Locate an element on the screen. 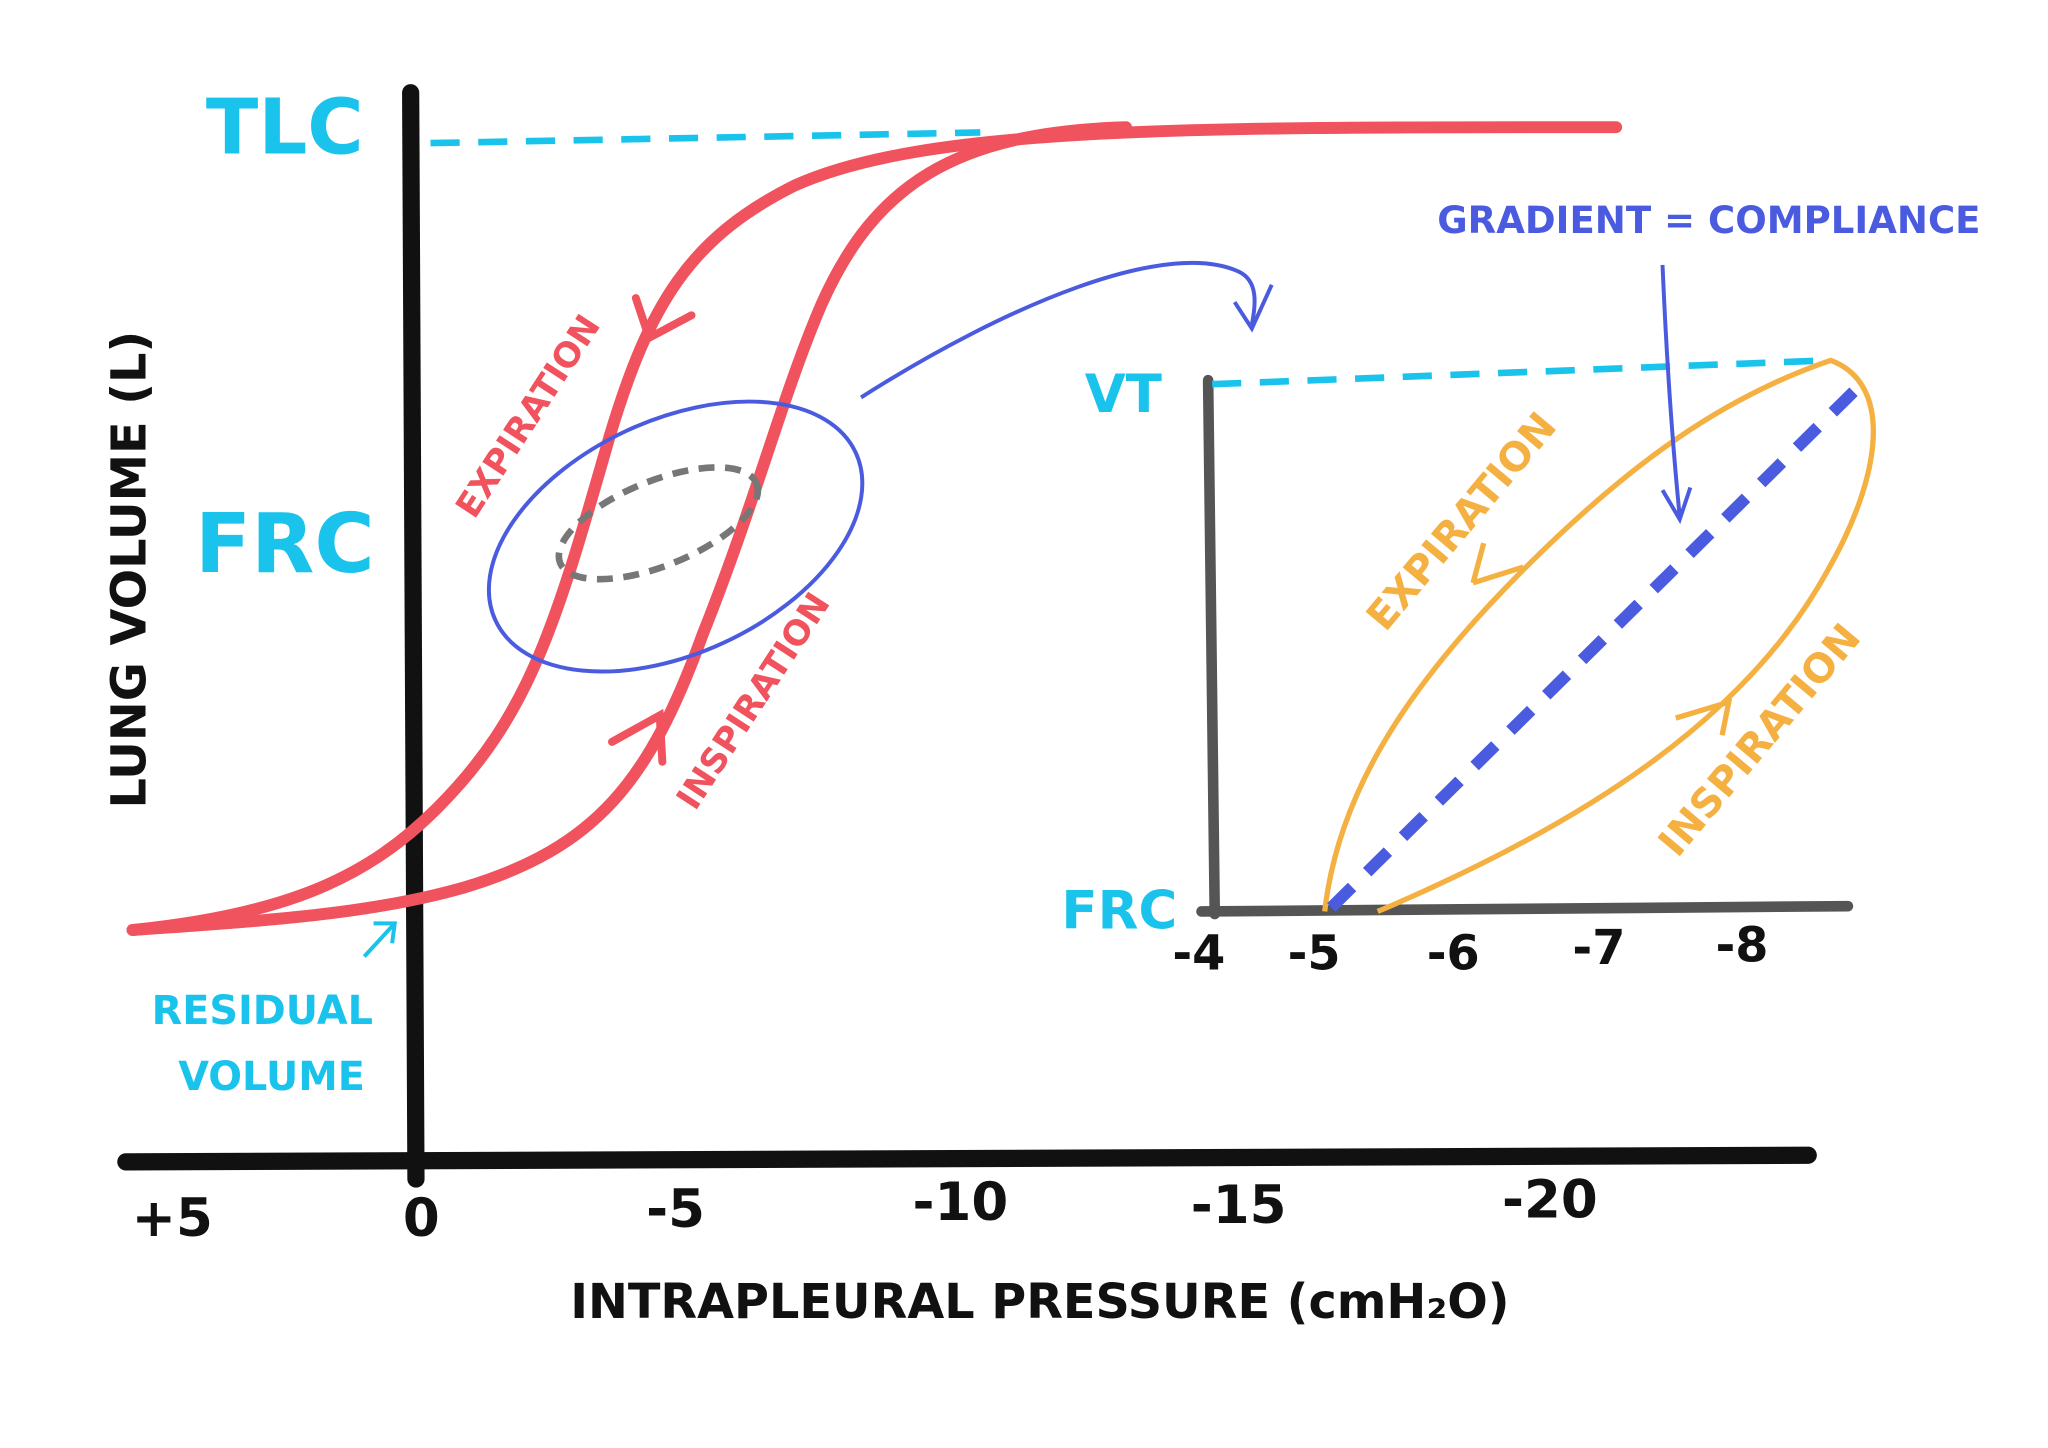 The height and width of the screenshot is (1448, 2048). rv-arrow is located at coordinates (380, 939).